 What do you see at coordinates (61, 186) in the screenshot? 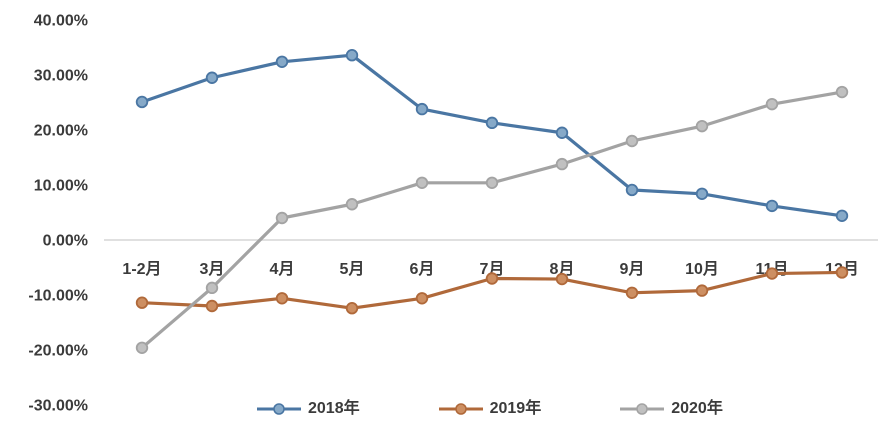
I see `y-axis-tick-label: 10.00%` at bounding box center [61, 186].